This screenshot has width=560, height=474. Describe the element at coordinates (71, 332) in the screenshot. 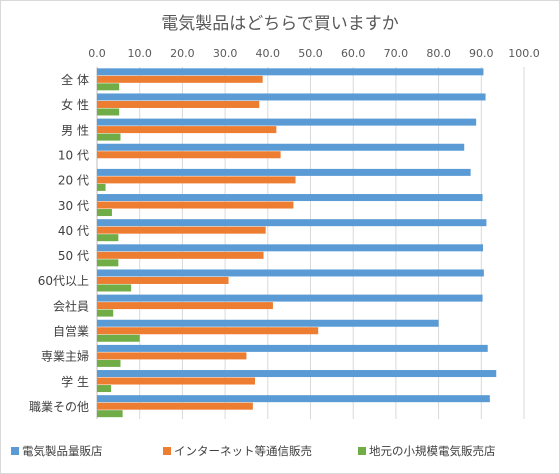

I see `category-label: 自営業` at that location.